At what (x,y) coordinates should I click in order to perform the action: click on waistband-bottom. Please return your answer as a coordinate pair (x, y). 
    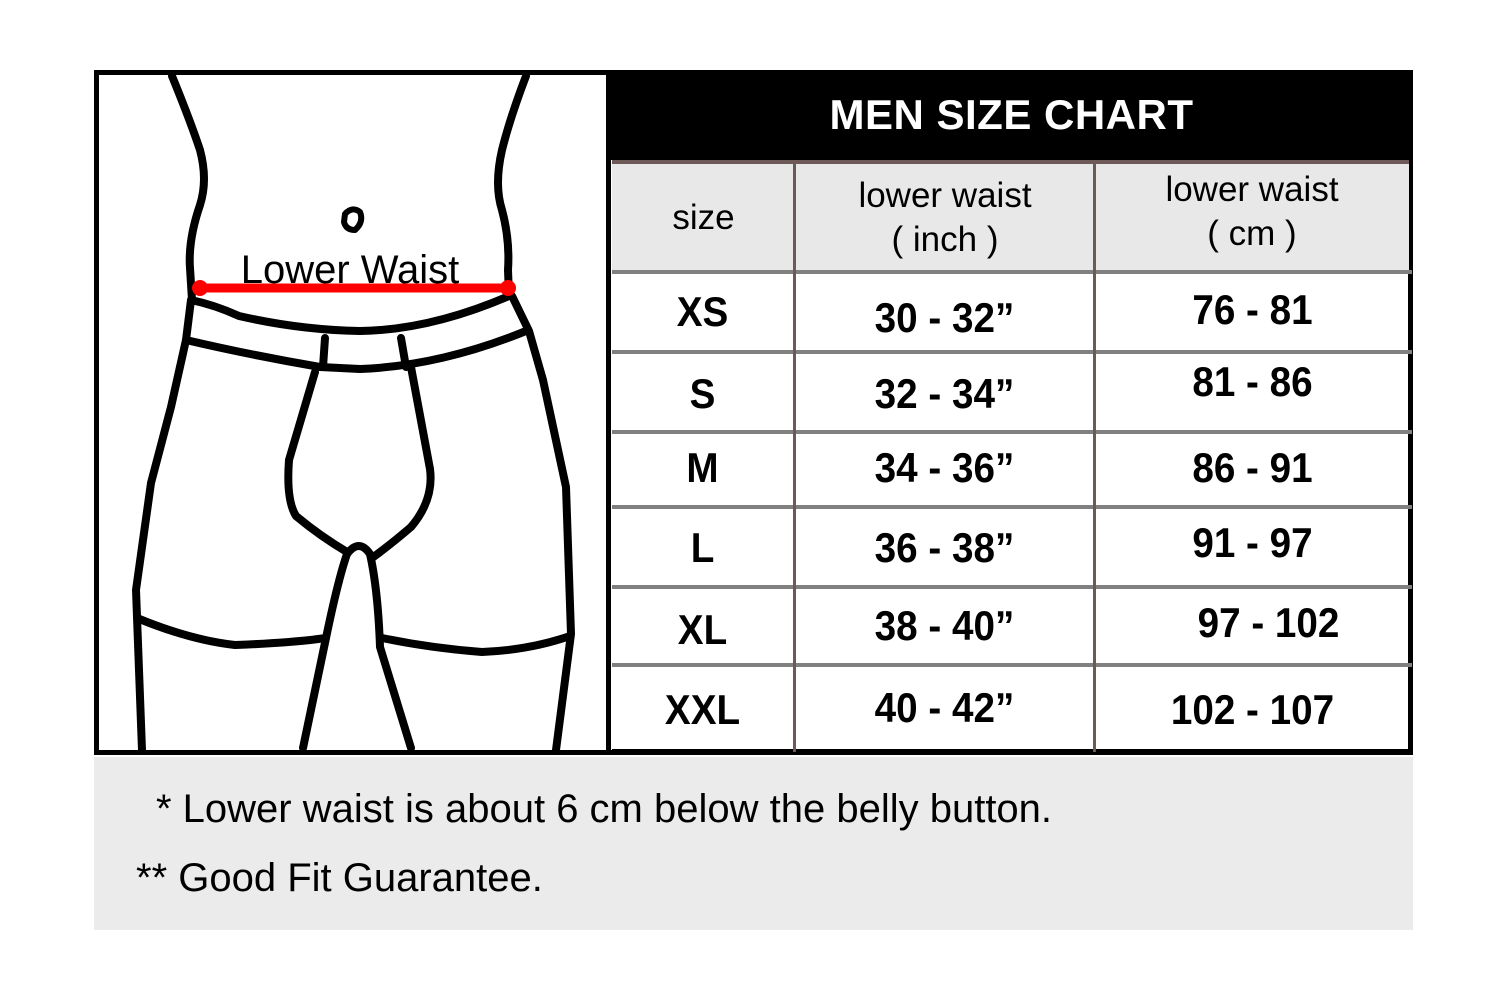
    Looking at the image, I should click on (356, 350).